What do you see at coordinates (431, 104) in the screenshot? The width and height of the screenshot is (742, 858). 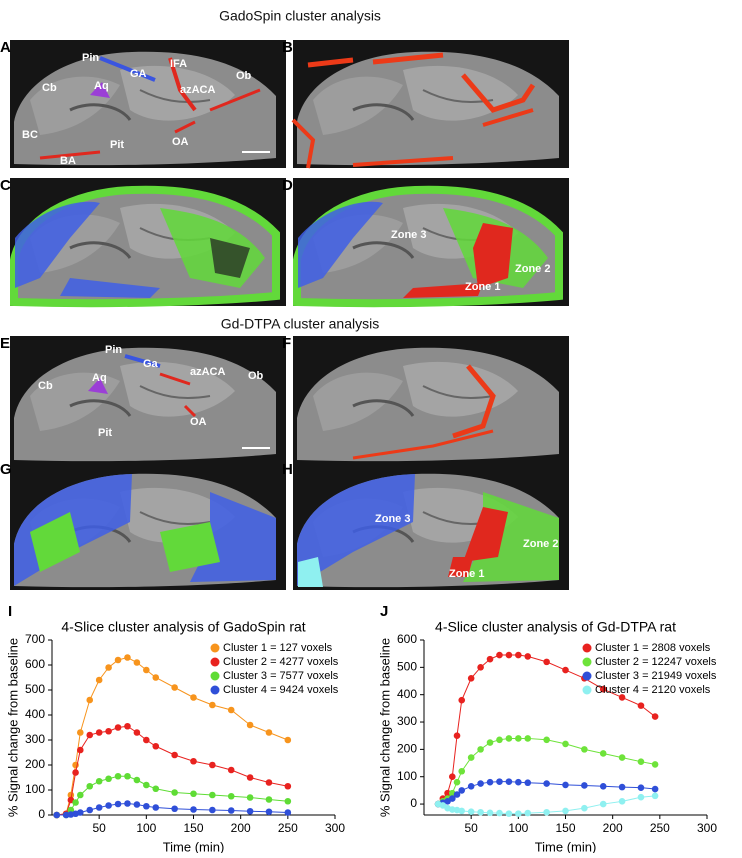 I see `panel-b` at bounding box center [431, 104].